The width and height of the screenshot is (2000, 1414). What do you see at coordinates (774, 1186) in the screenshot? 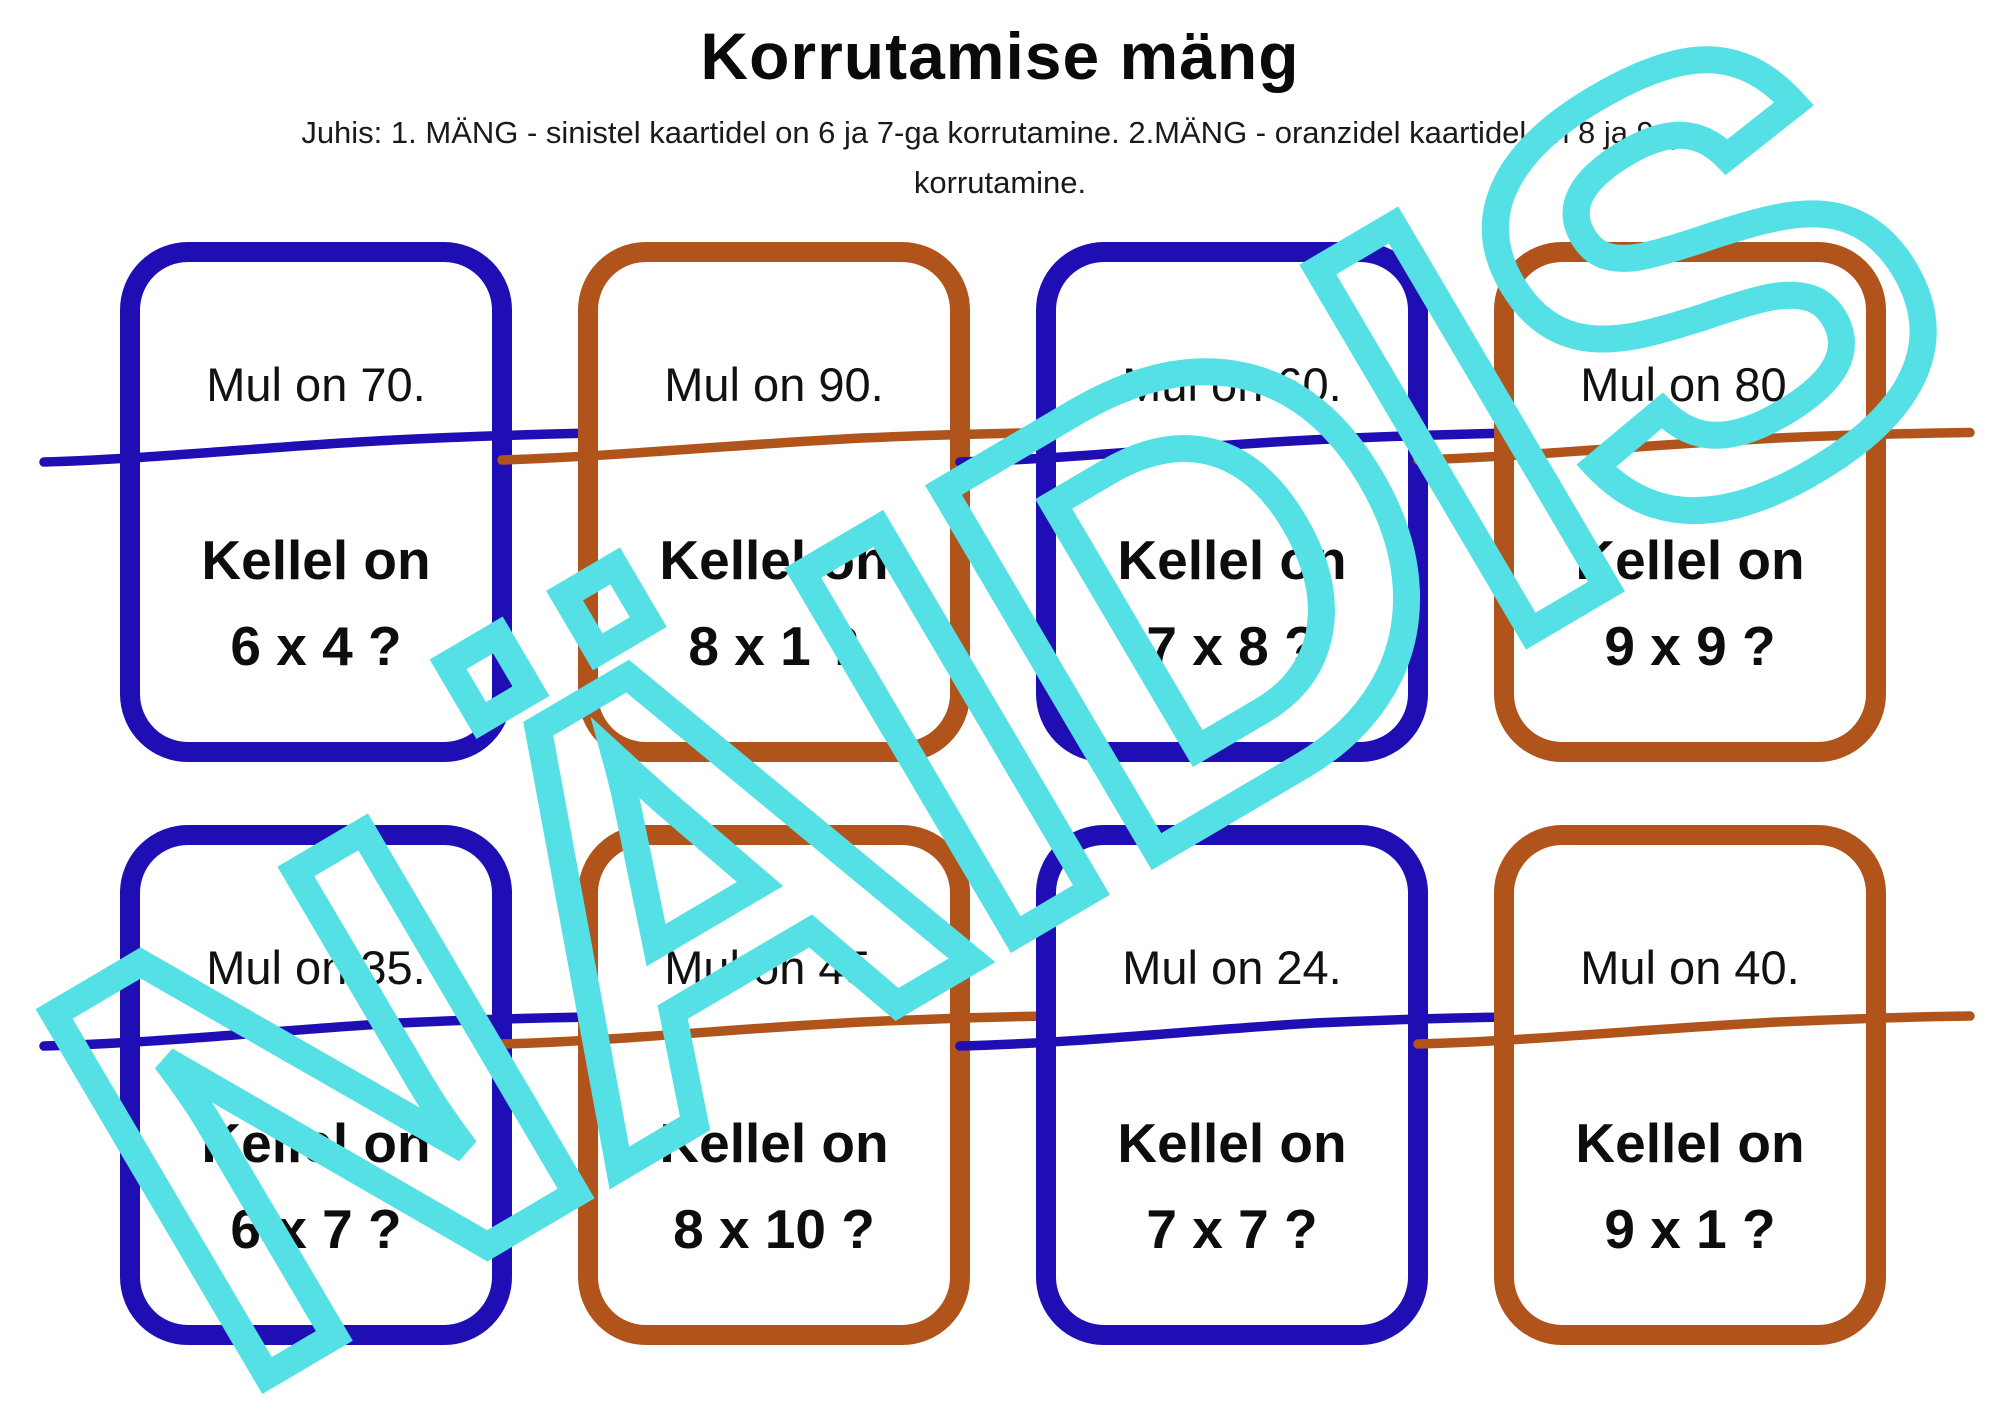
I see `card-question: Kellel on 8 x 10 ?` at bounding box center [774, 1186].